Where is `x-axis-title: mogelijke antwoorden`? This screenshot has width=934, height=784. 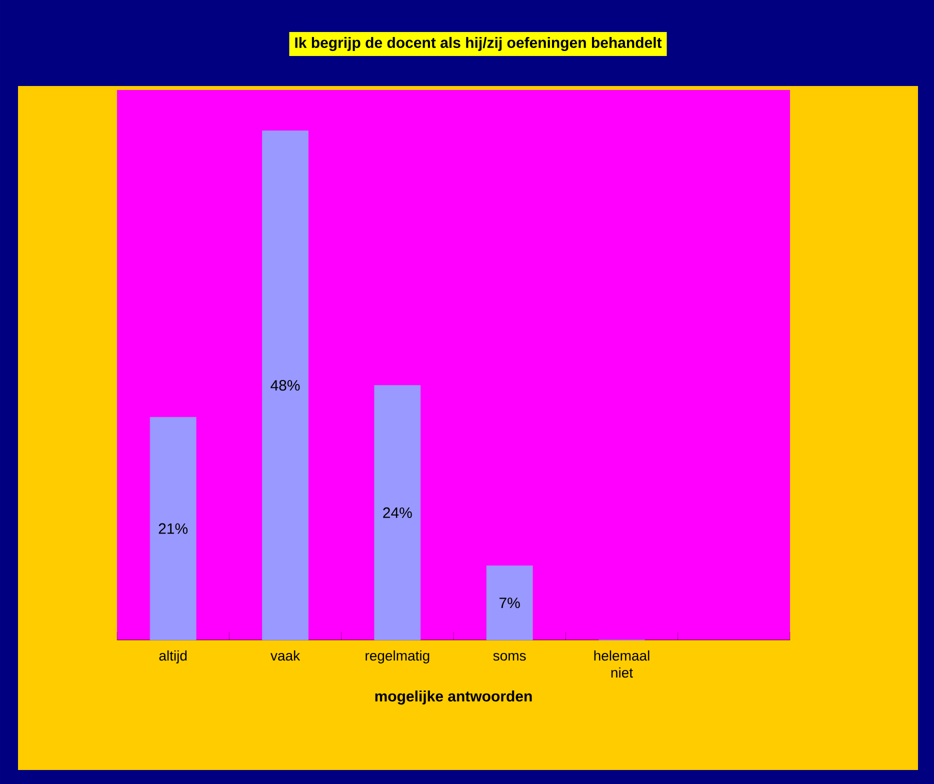
x-axis-title: mogelijke antwoorden is located at coordinates (453, 697).